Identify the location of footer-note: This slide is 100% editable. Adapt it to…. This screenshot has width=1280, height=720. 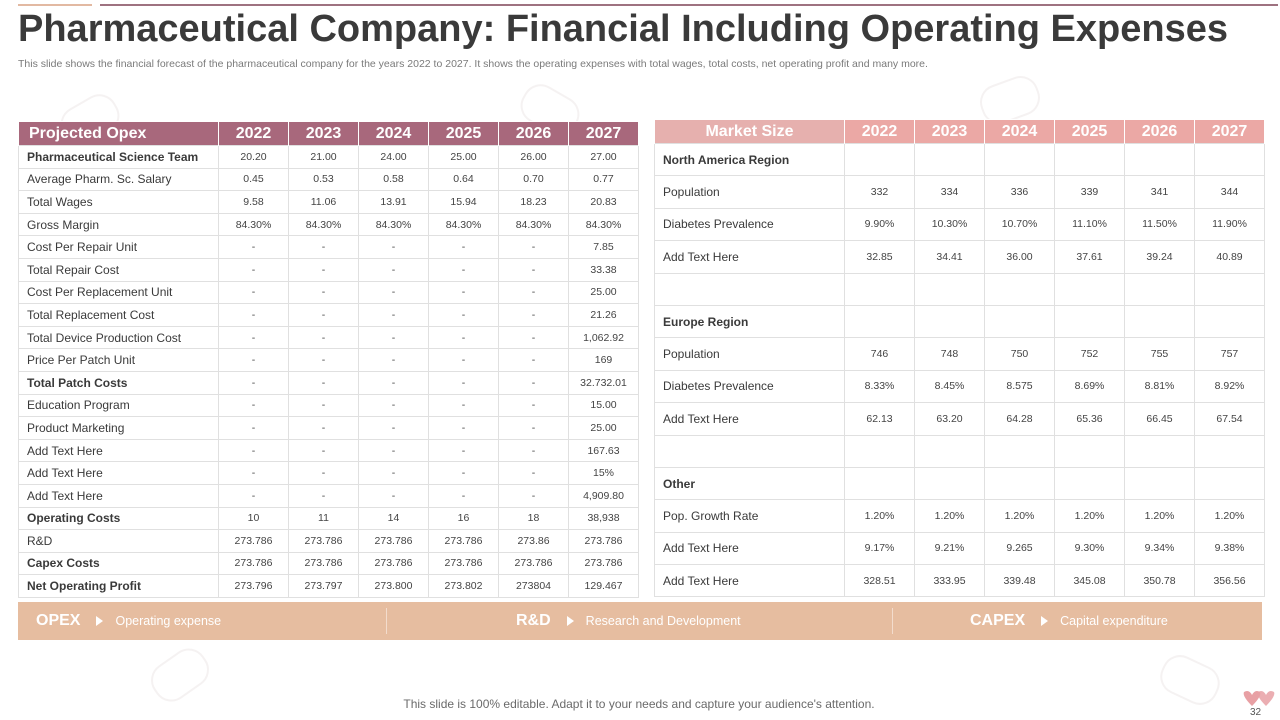
(639, 704).